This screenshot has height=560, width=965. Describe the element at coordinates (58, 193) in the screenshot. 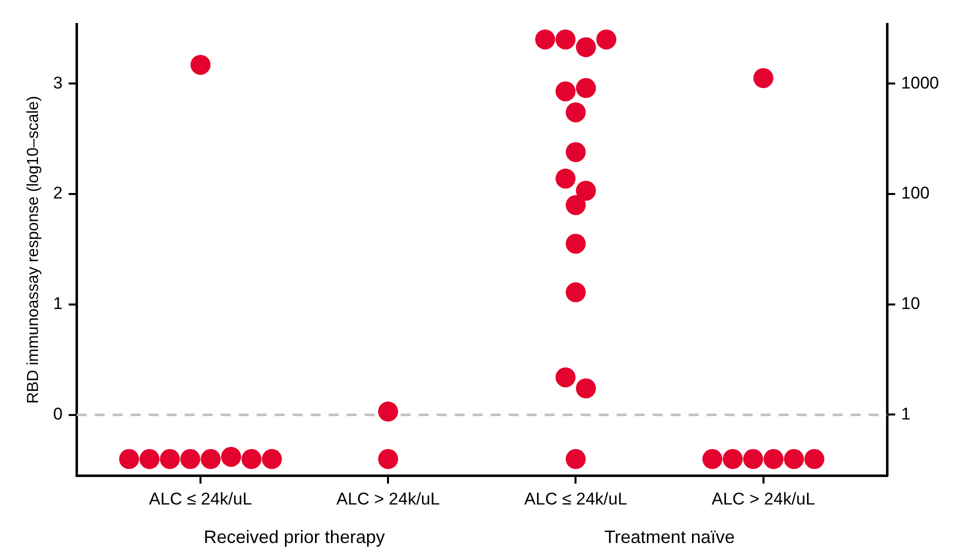

I see `y-tick-label: 2` at that location.